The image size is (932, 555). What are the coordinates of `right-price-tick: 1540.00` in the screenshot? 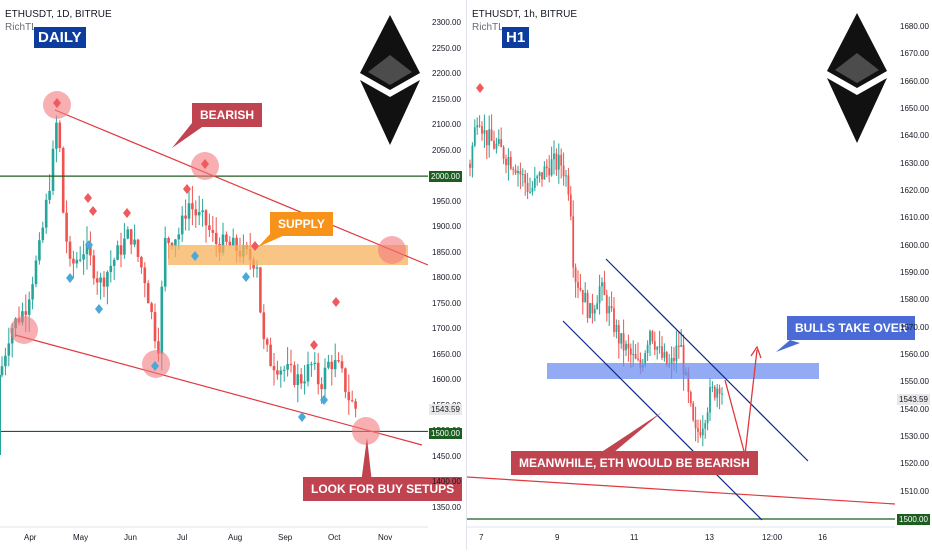 It's located at (914, 409).